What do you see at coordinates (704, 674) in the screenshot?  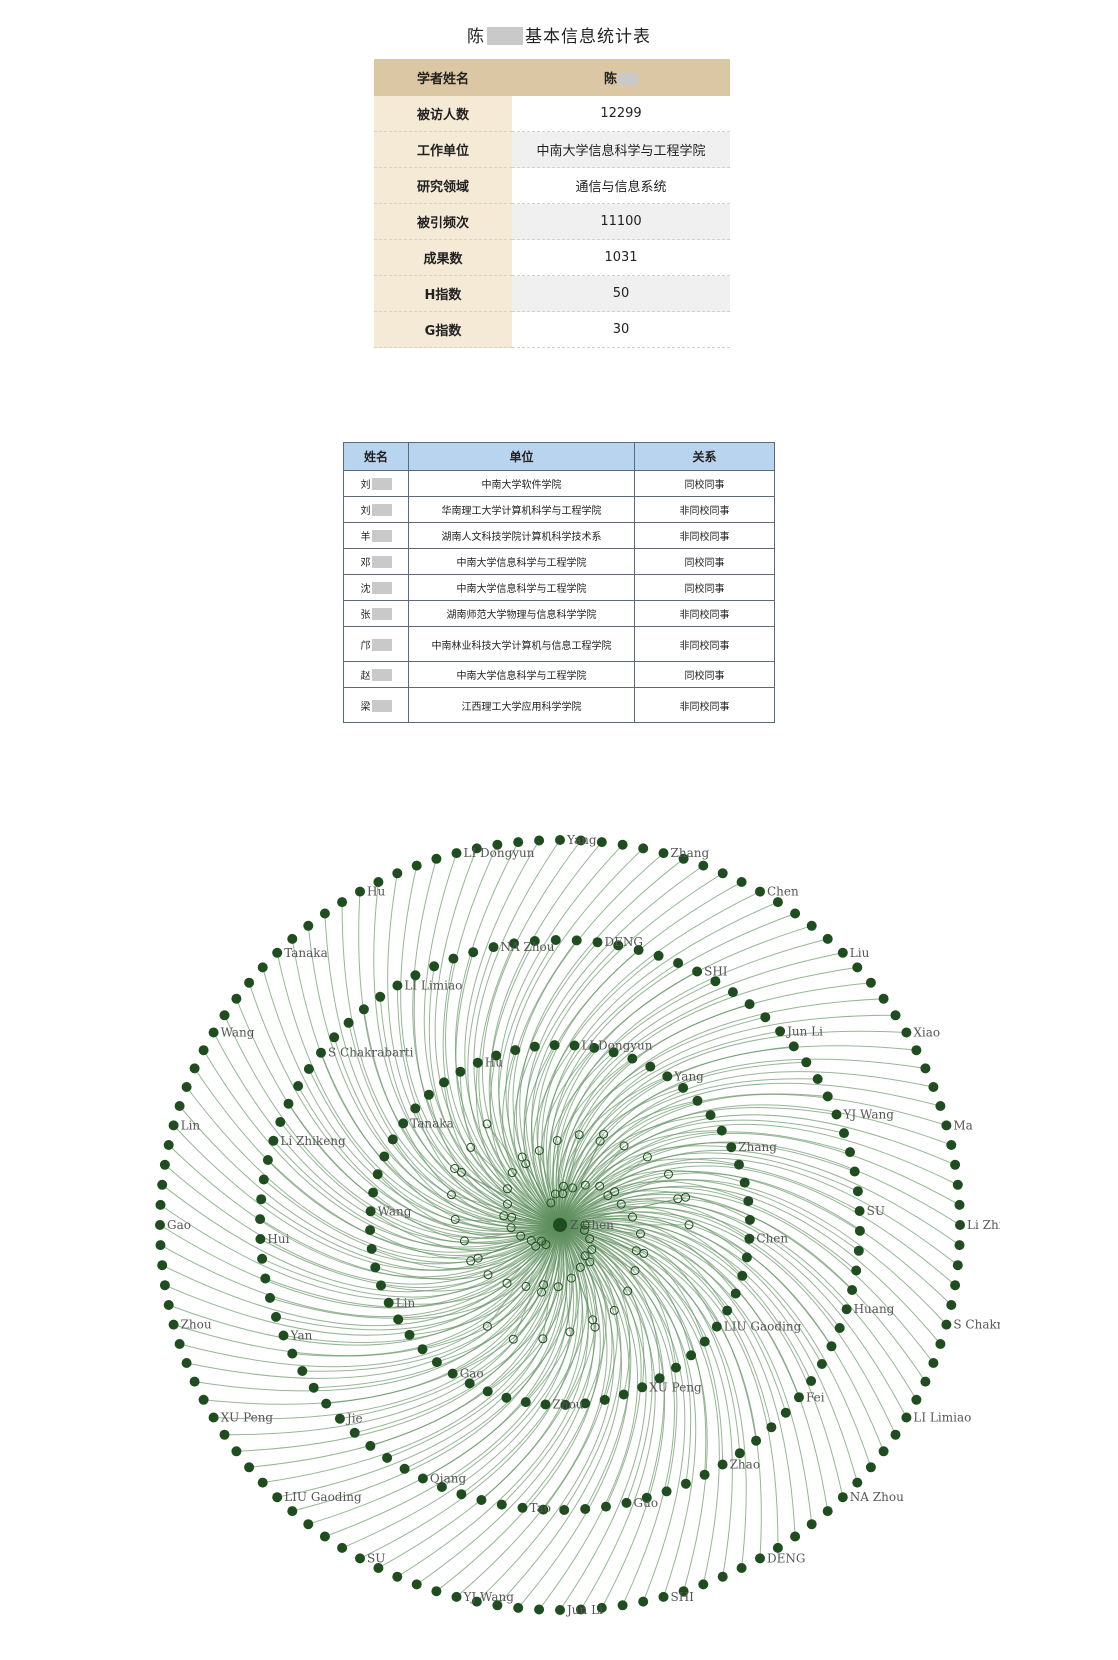 I see `coauthor-relation: 同校同事` at bounding box center [704, 674].